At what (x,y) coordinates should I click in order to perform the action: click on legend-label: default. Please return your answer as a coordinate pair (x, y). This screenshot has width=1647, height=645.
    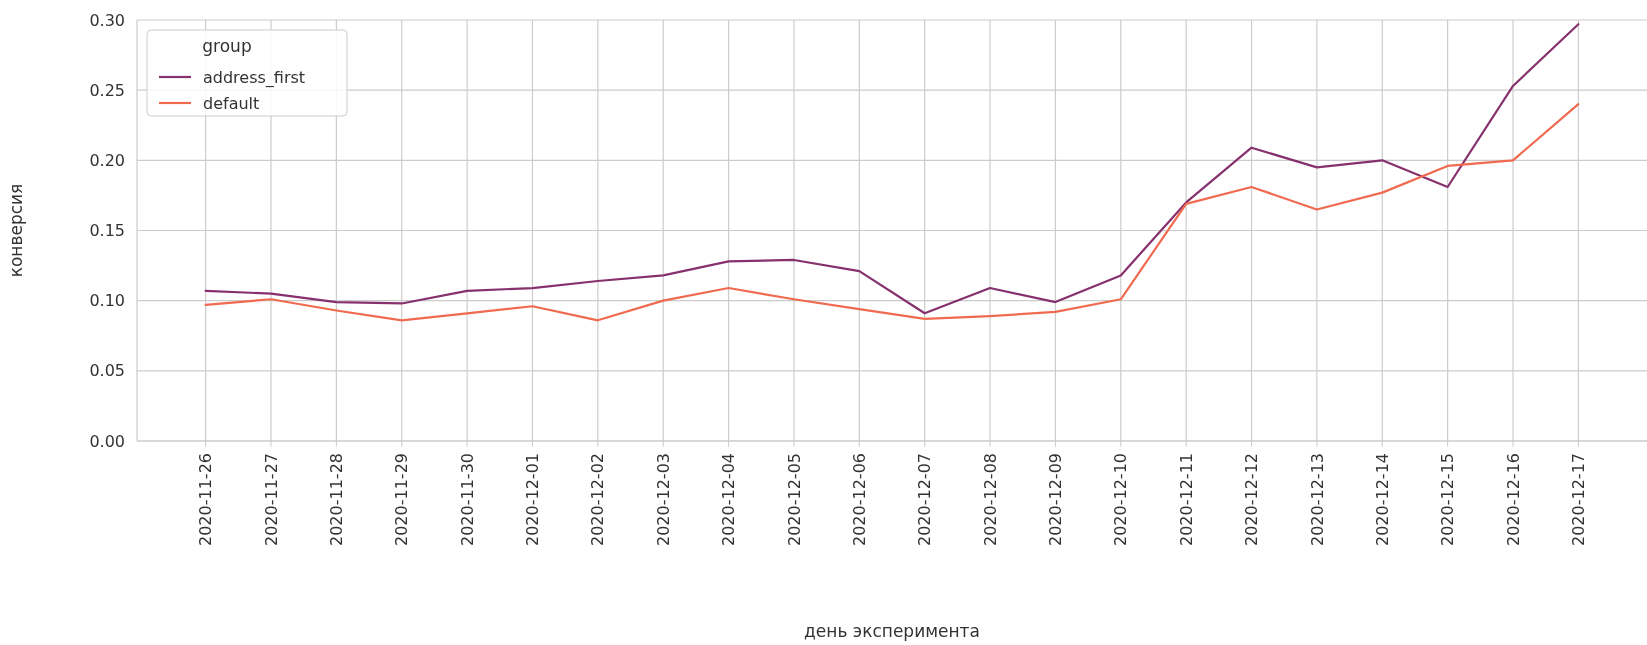
    Looking at the image, I should click on (231, 103).